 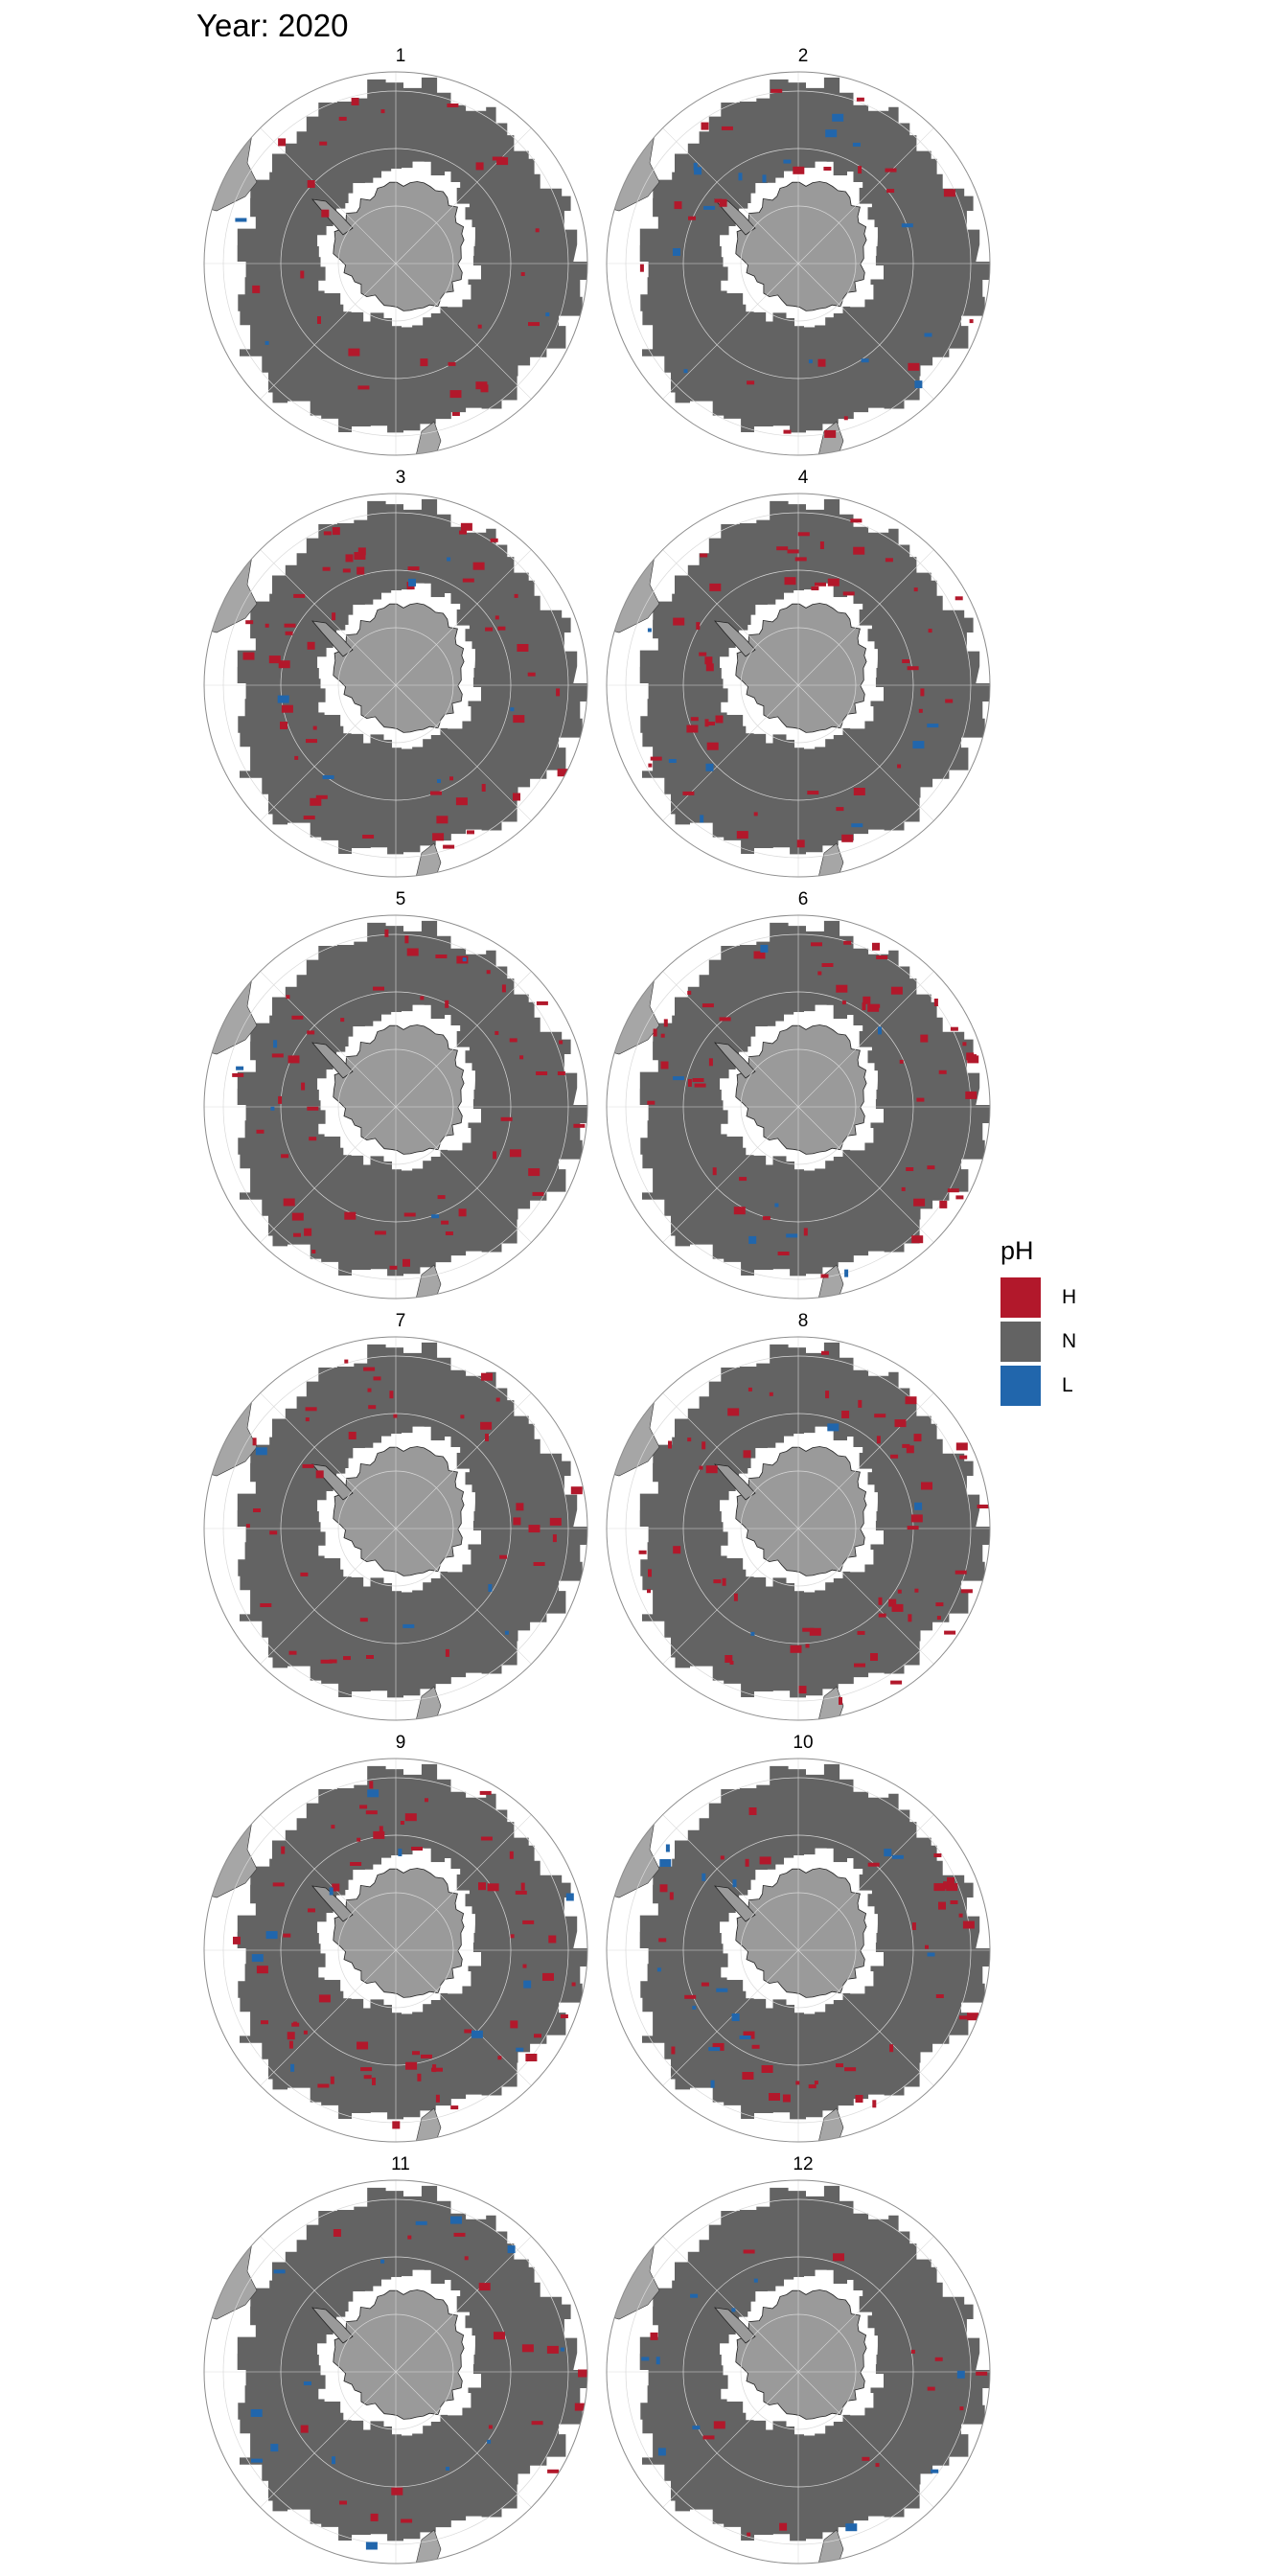 I want to click on ocean-grid-cells-n, so click(x=412, y=1941).